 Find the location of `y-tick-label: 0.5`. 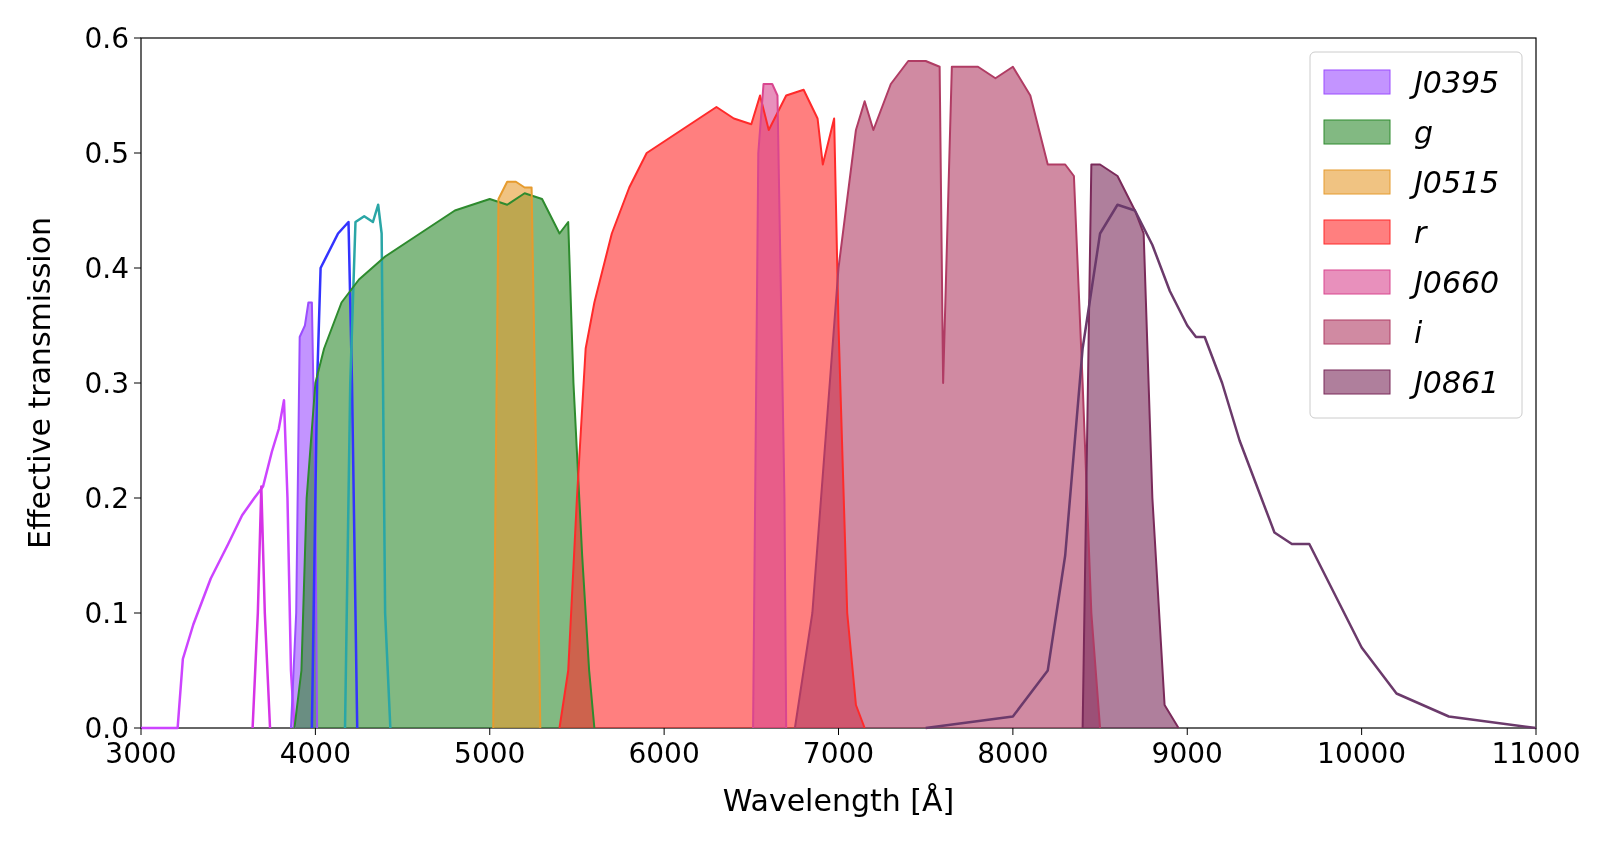

y-tick-label: 0.5 is located at coordinates (106, 153).